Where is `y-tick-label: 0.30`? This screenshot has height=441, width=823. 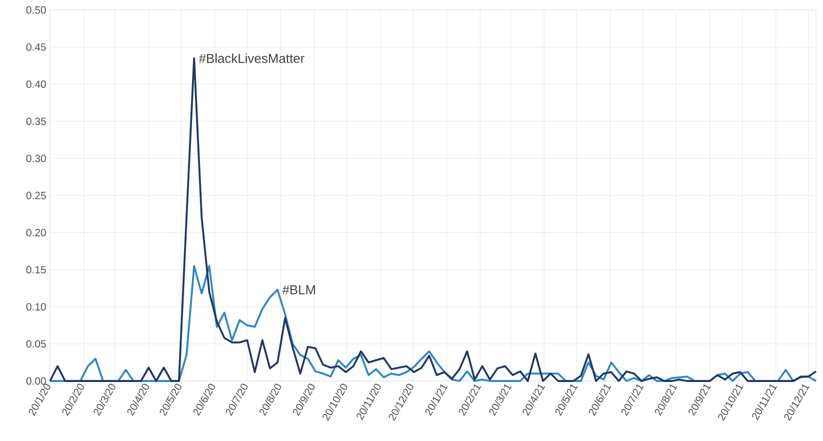 y-tick-label: 0.30 is located at coordinates (36, 158).